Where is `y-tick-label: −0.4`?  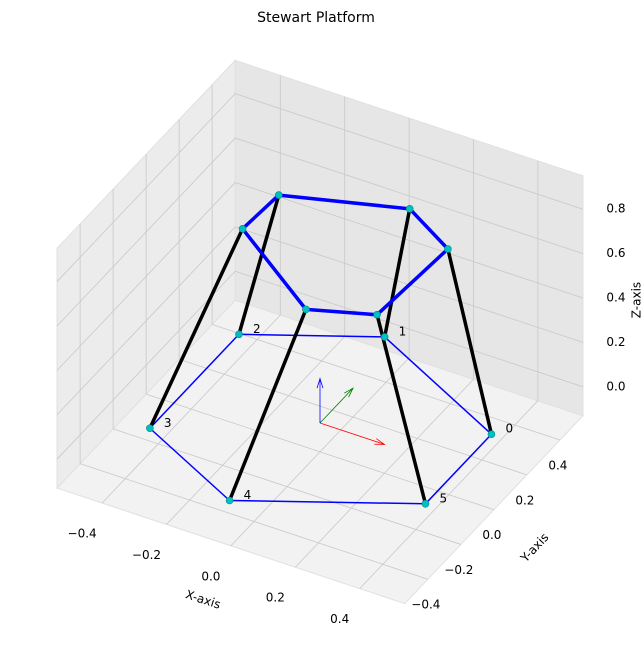 y-tick-label: −0.4 is located at coordinates (425, 605).